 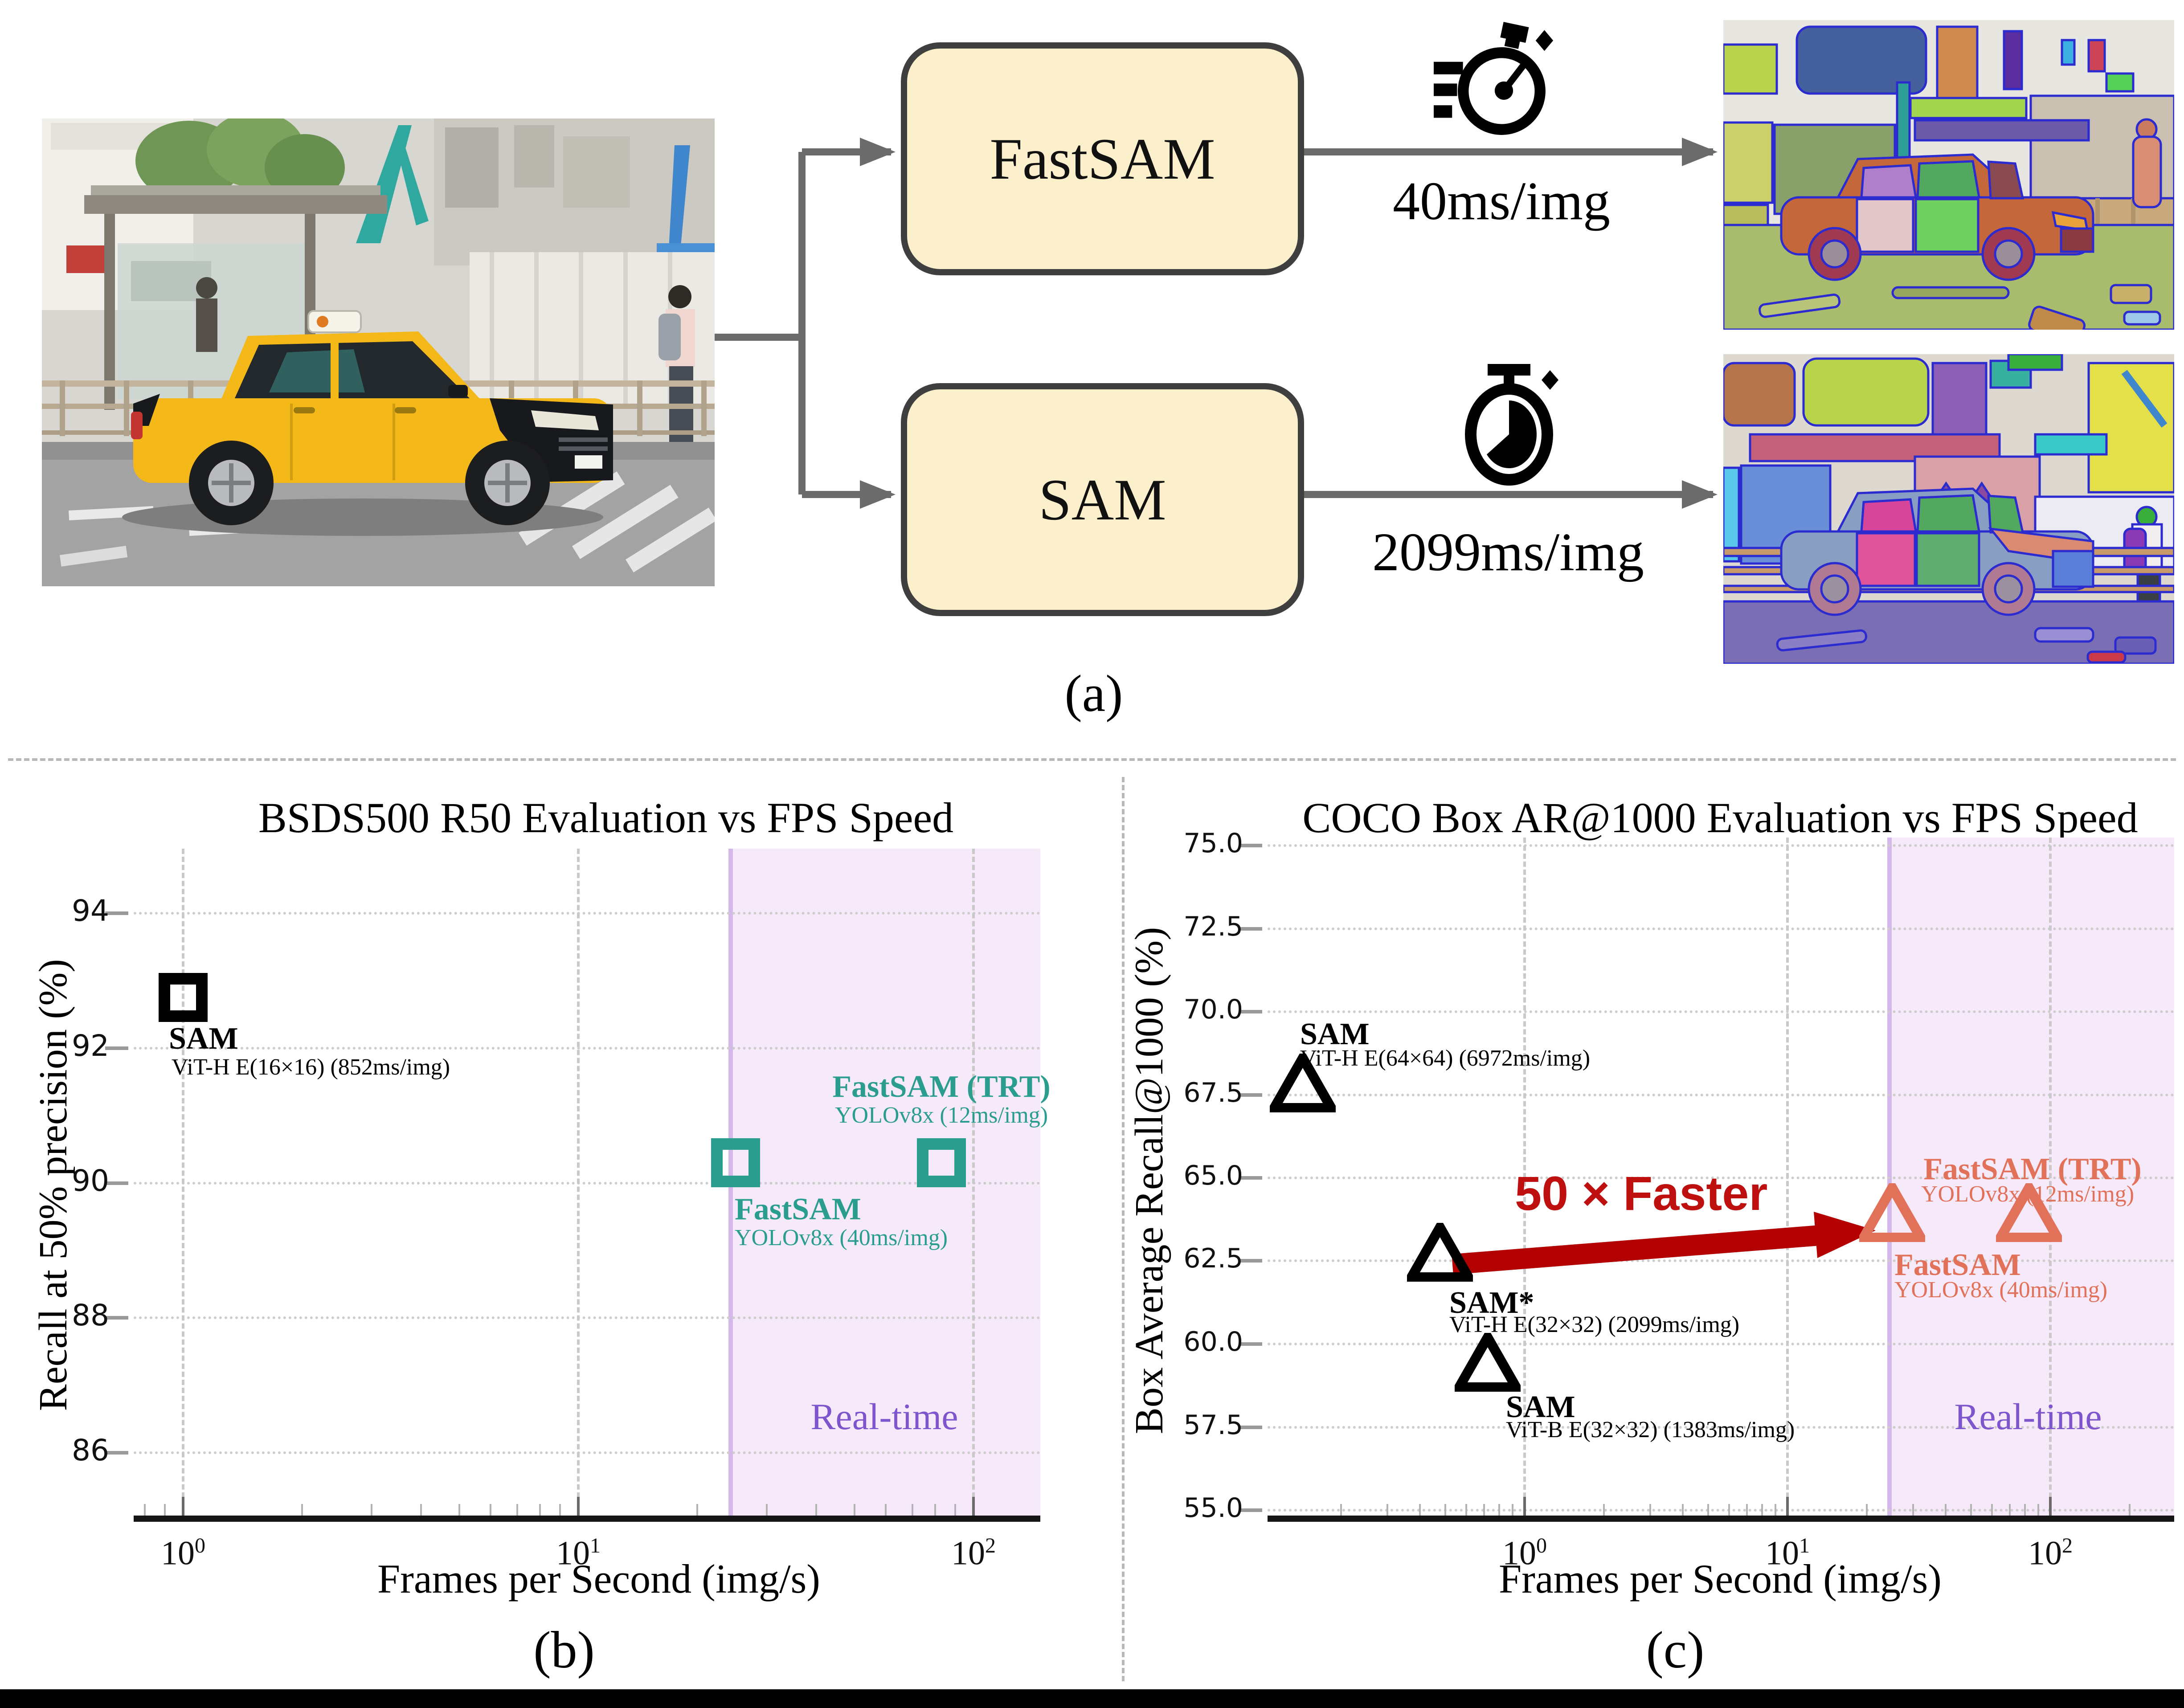 What do you see at coordinates (1664, 1243) in the screenshot?
I see `speedup-arrow` at bounding box center [1664, 1243].